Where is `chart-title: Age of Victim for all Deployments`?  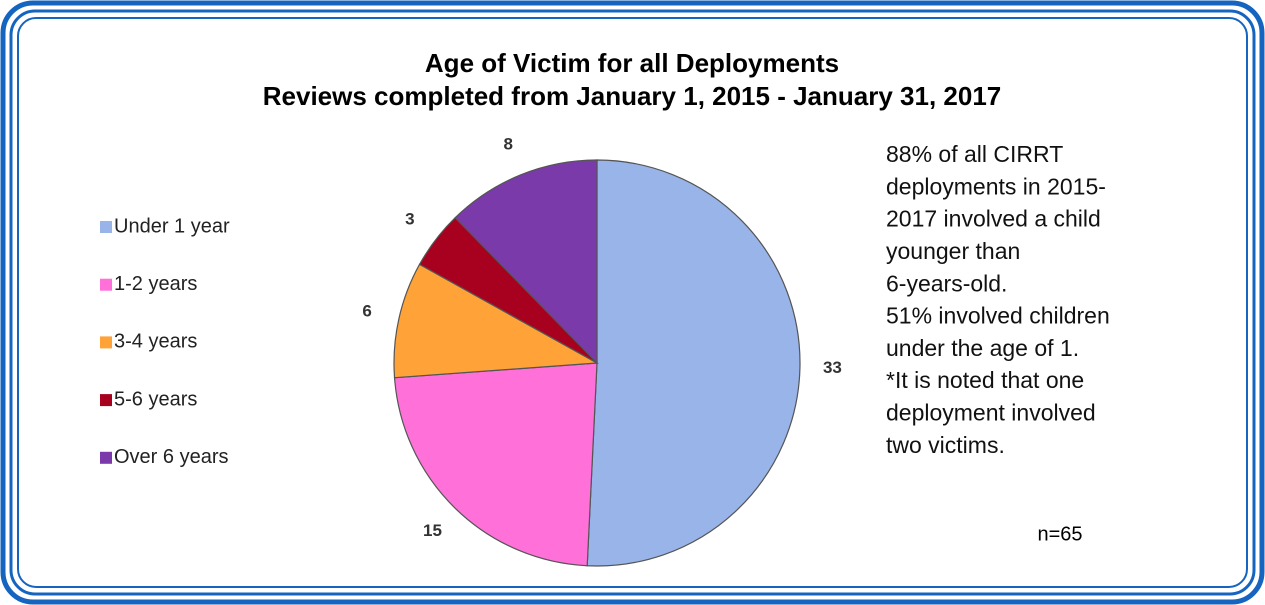
chart-title: Age of Victim for all Deployments is located at coordinates (632, 63).